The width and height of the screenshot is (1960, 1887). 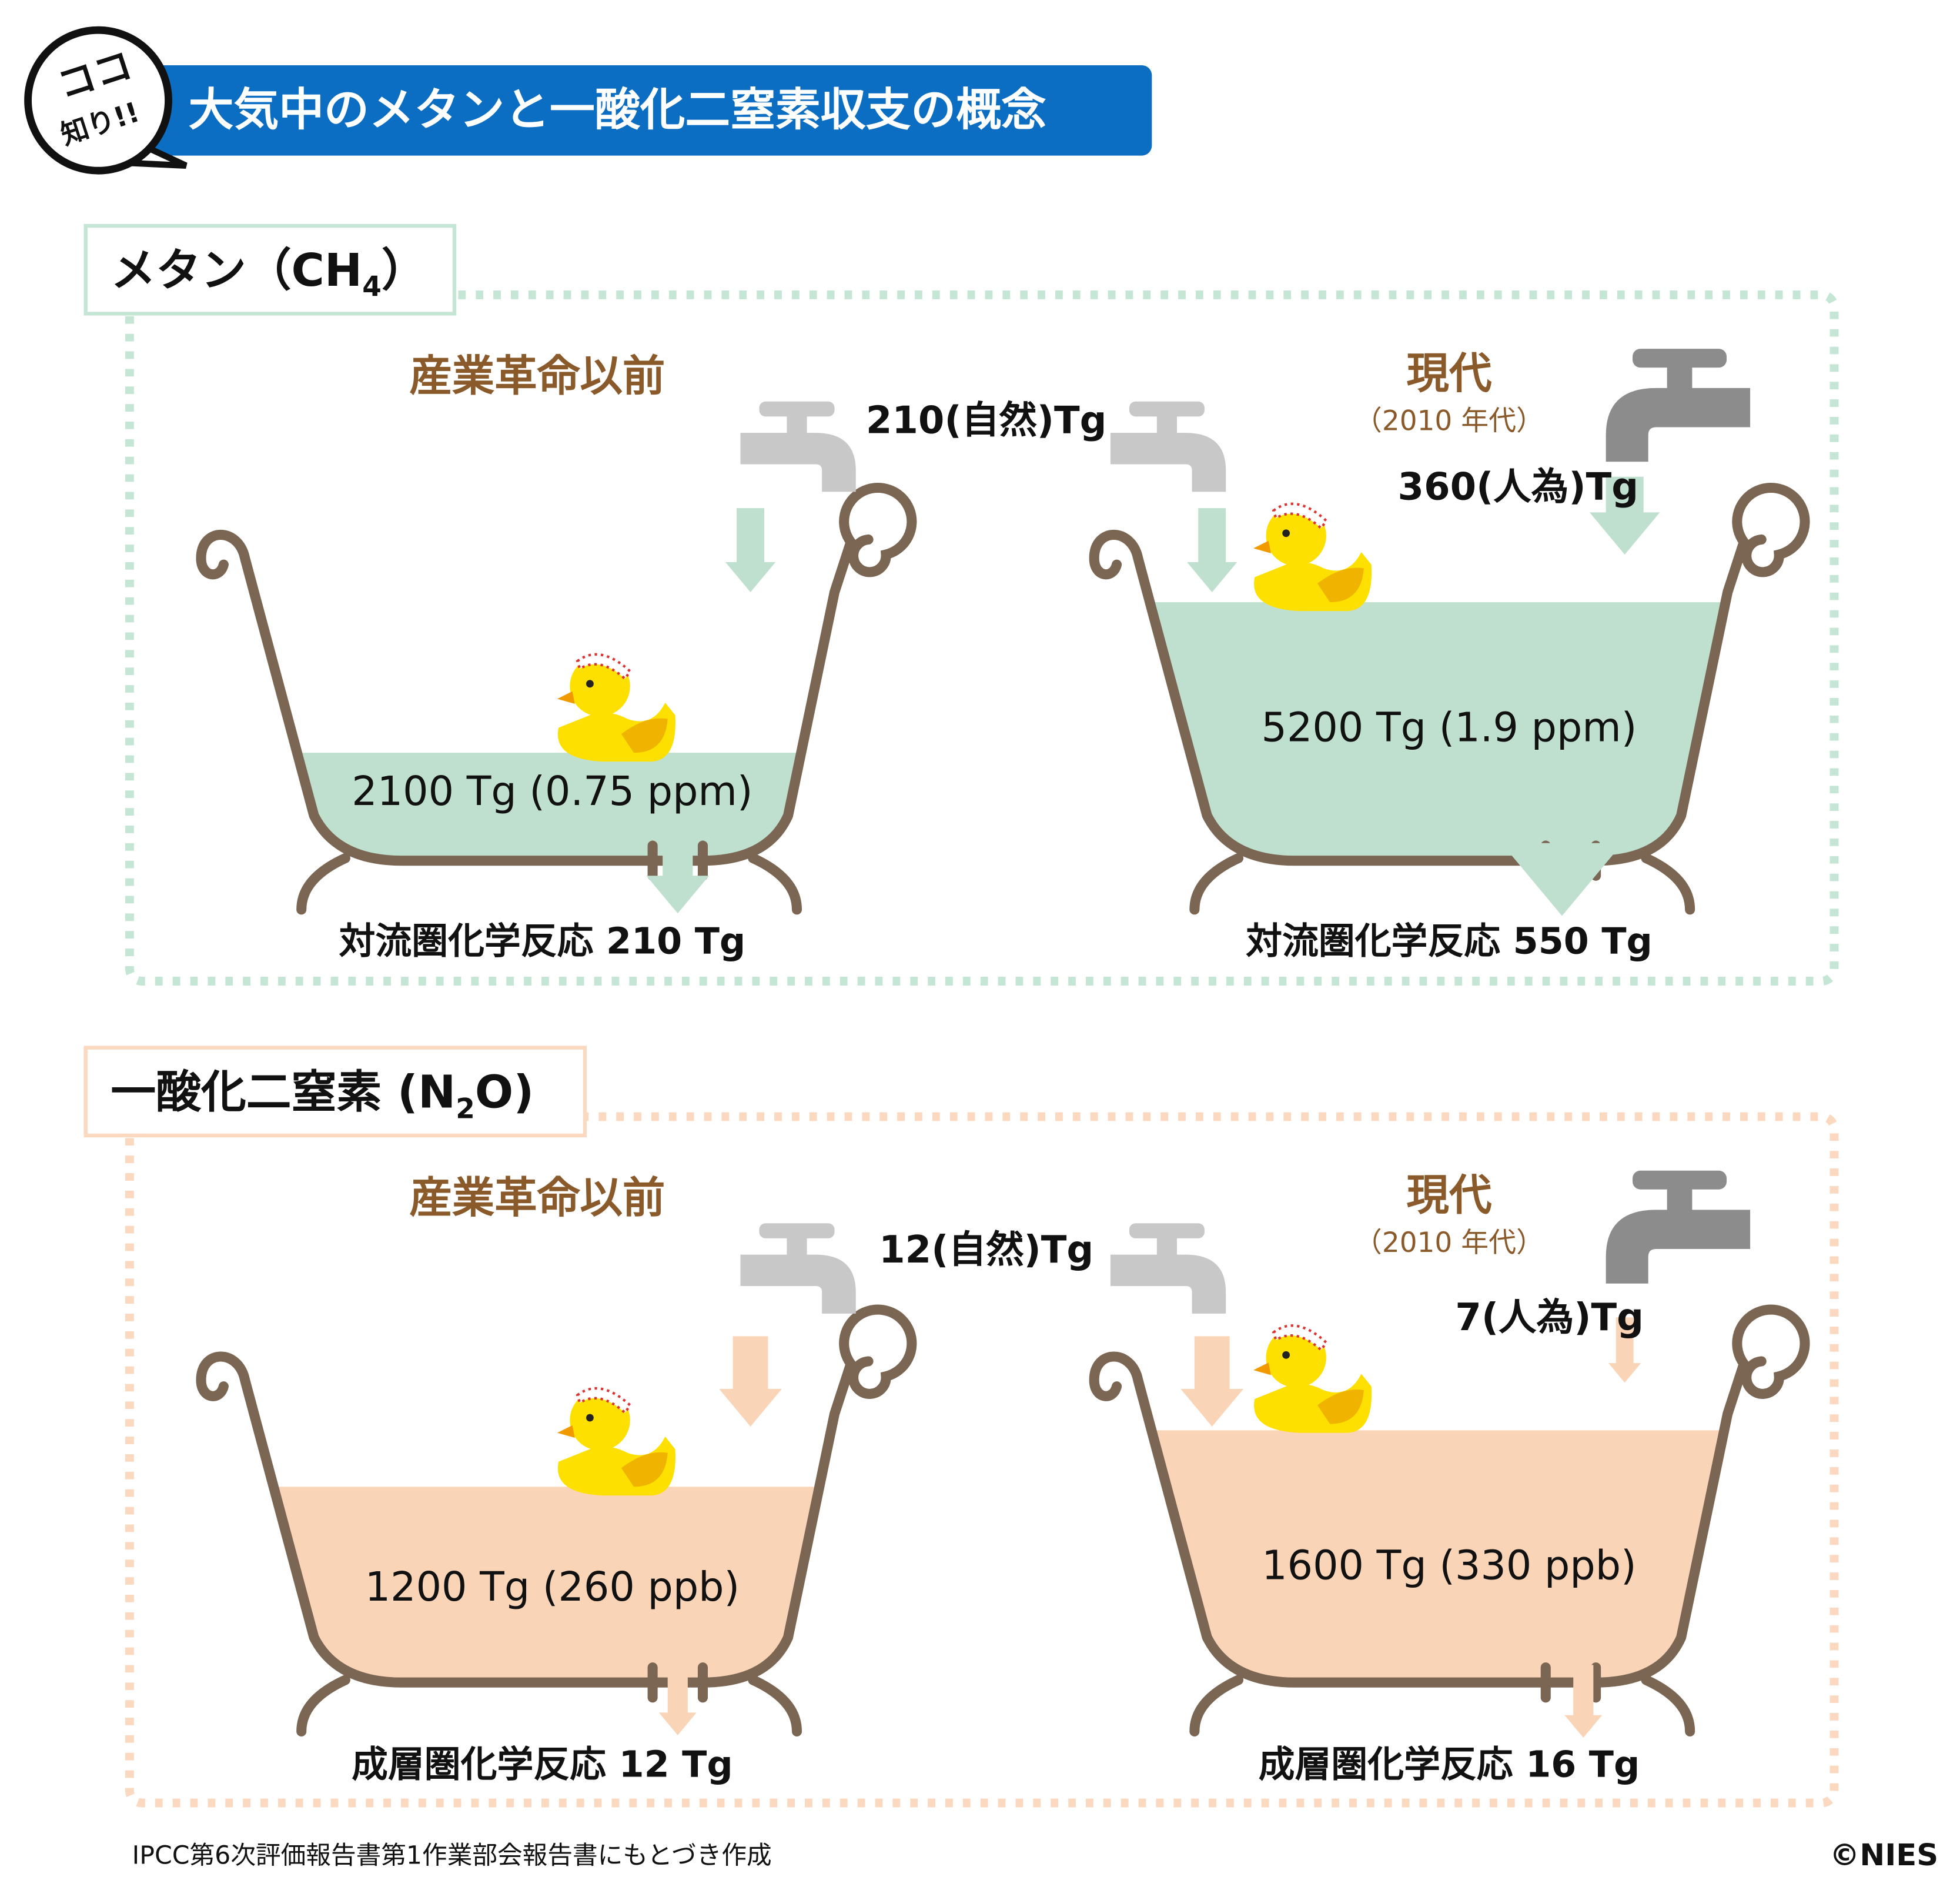 What do you see at coordinates (404, 271) in the screenshot?
I see `section-label-end: ）` at bounding box center [404, 271].